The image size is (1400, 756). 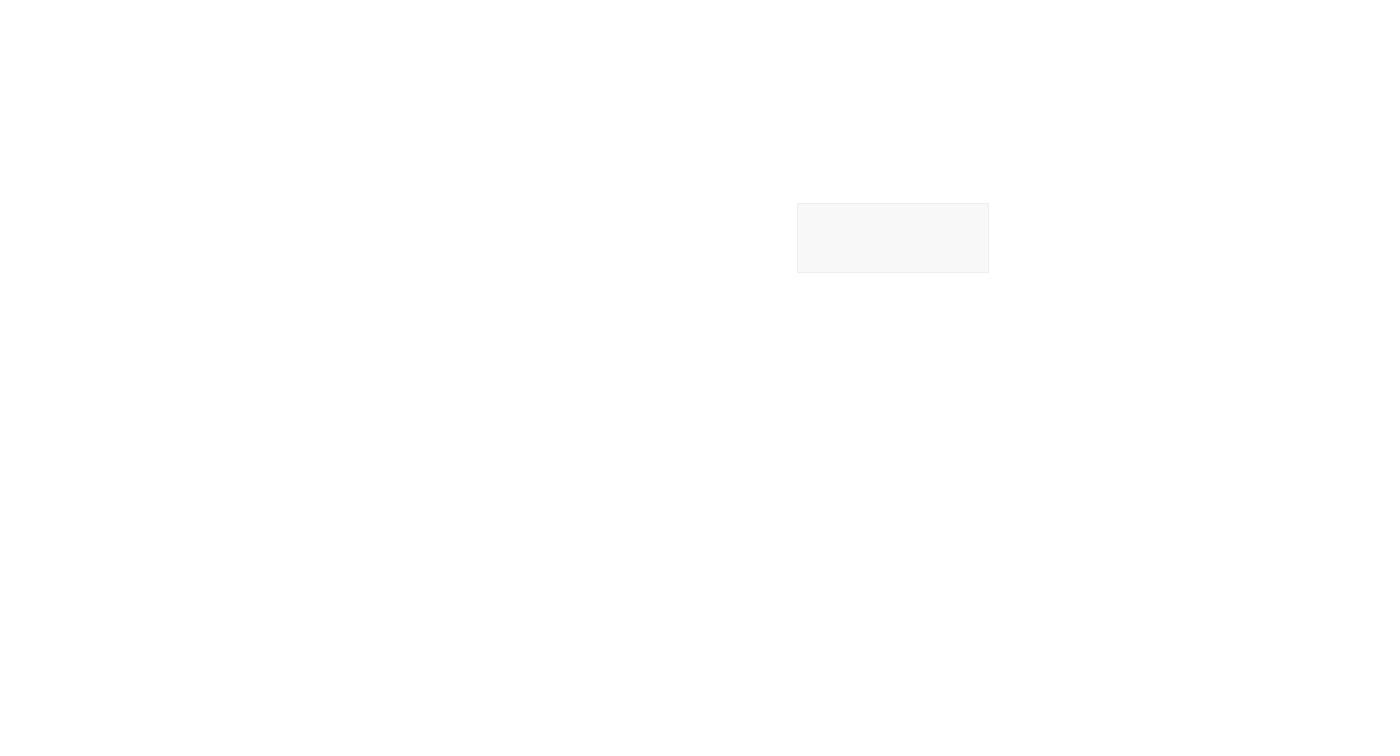 What do you see at coordinates (1251, 129) in the screenshot?
I see `legend-swatch-count` at bounding box center [1251, 129].